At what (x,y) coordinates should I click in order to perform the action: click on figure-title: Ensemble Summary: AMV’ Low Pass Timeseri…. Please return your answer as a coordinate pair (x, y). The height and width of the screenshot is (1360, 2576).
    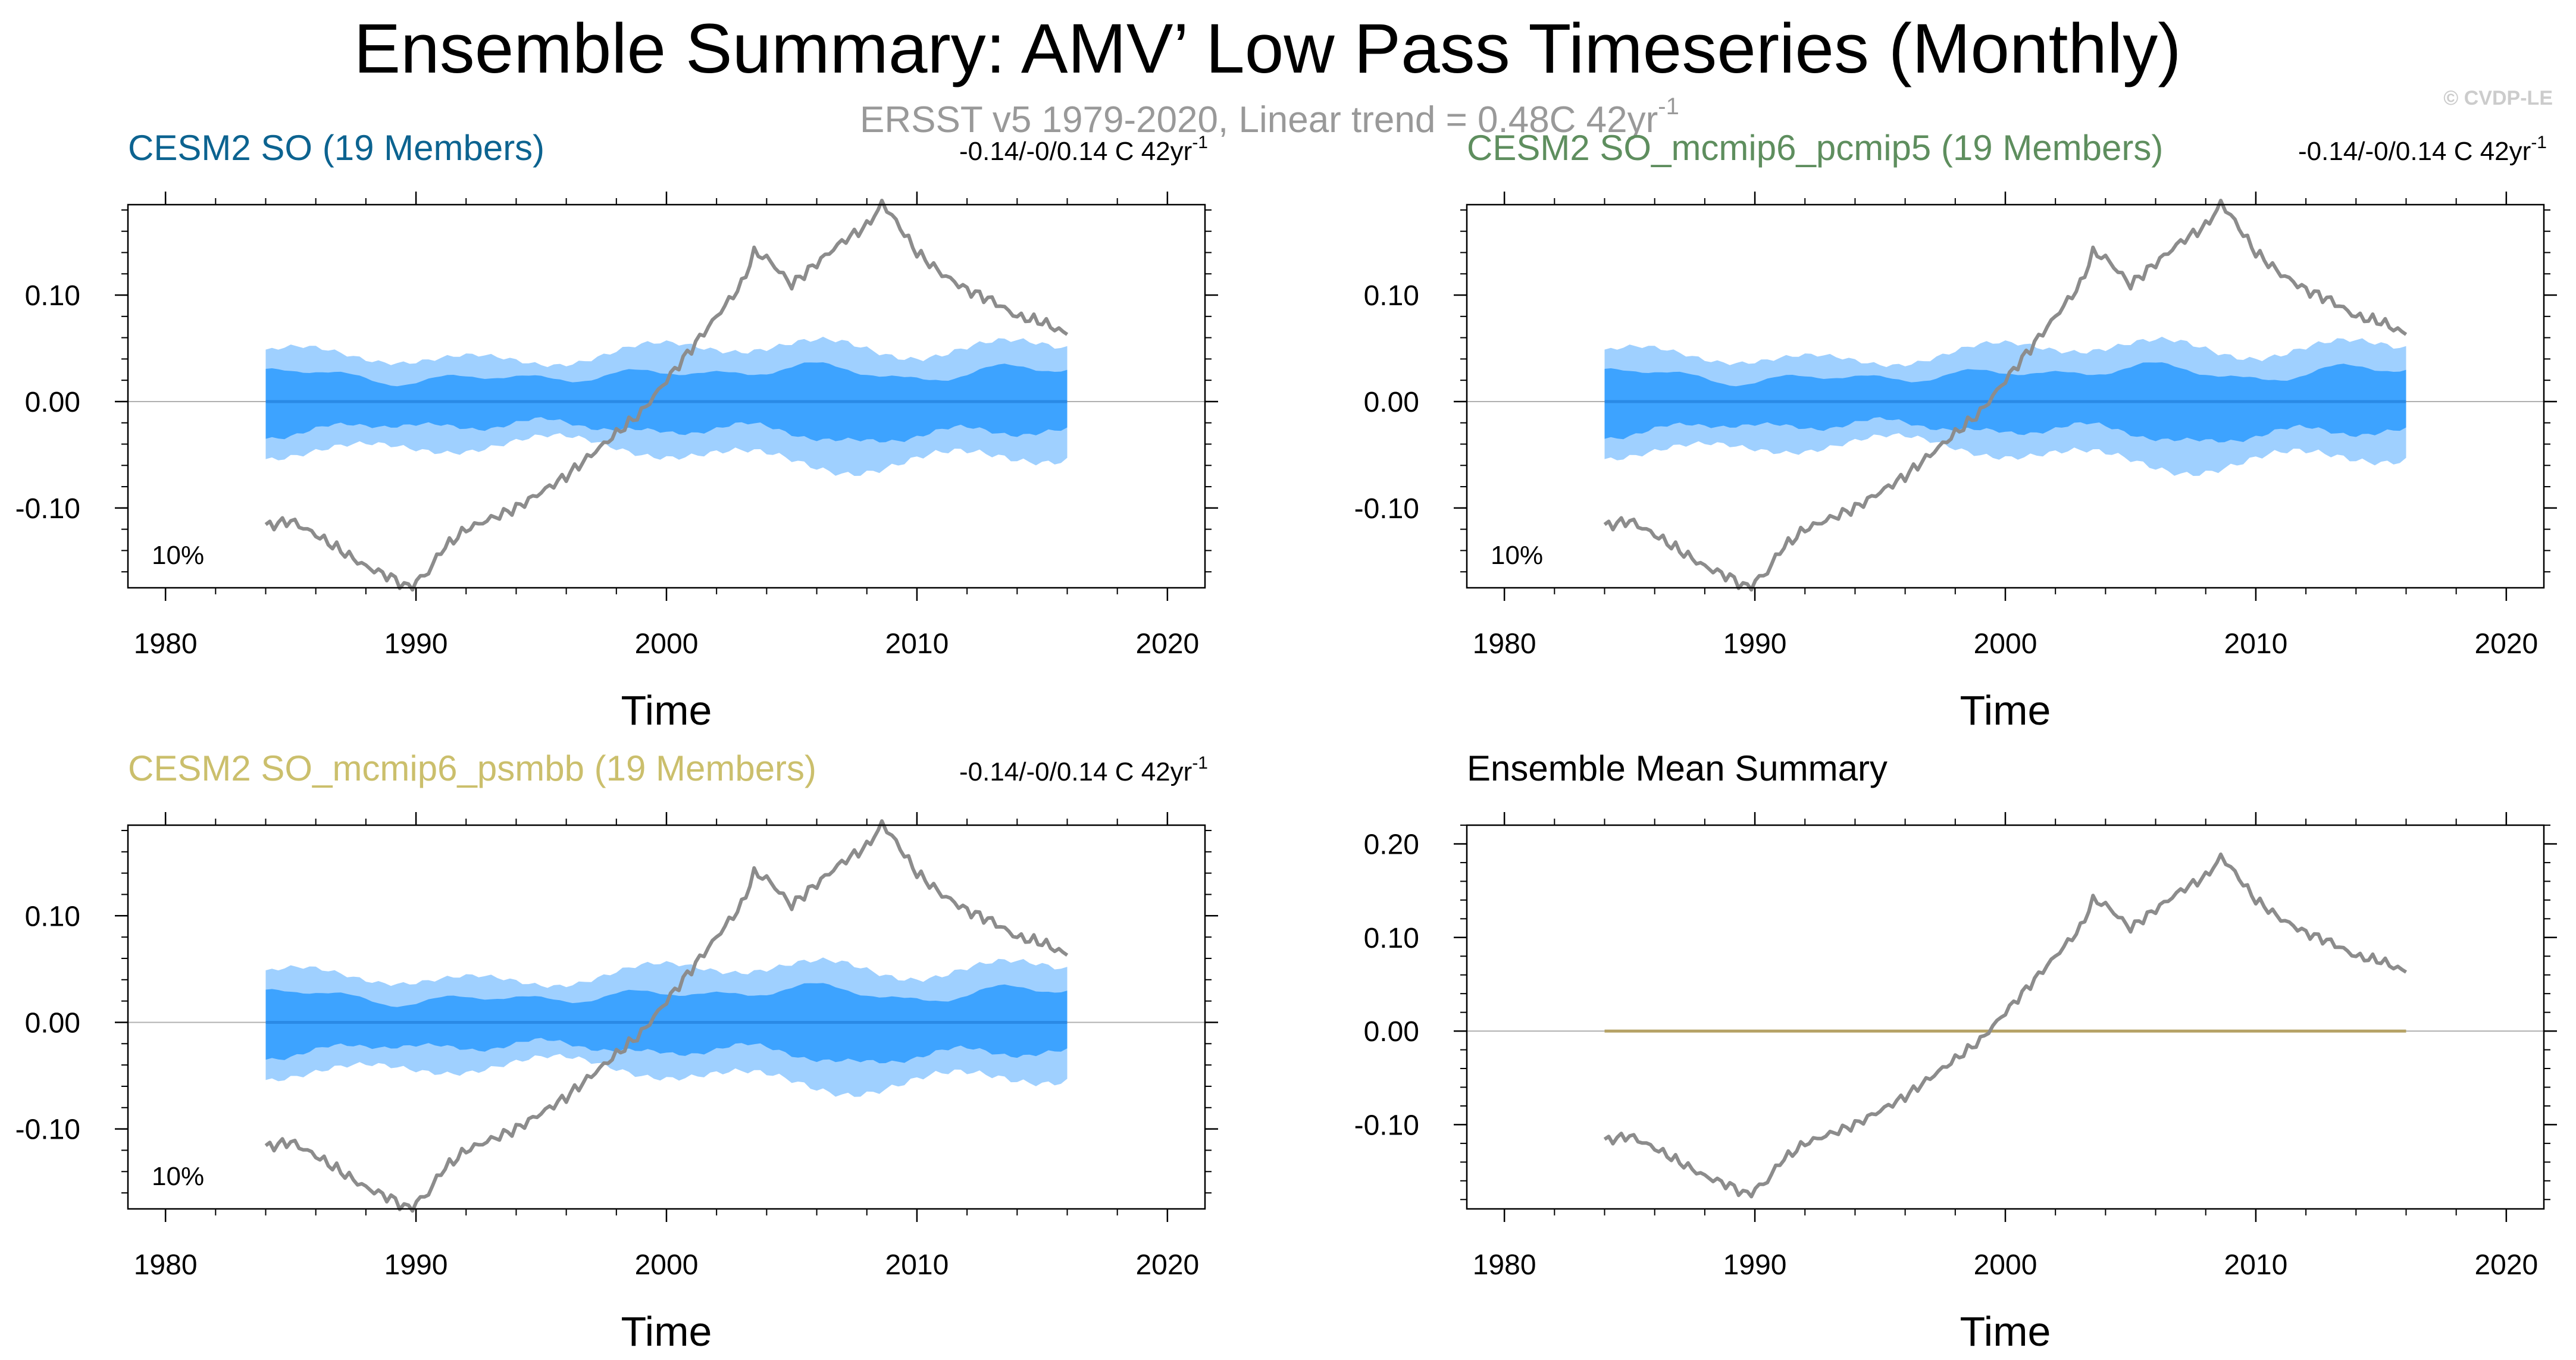
    Looking at the image, I should click on (1267, 49).